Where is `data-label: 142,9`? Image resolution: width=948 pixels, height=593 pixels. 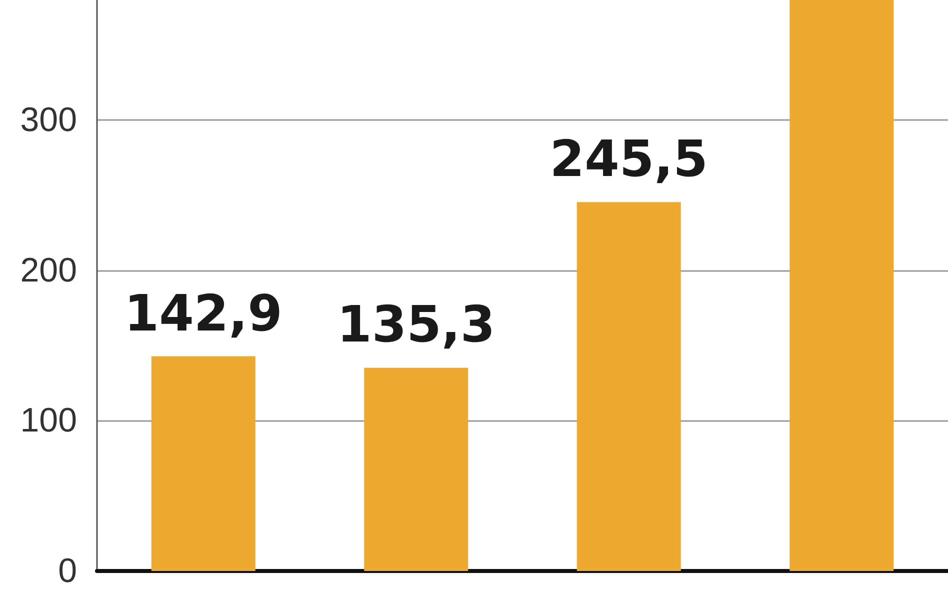 data-label: 142,9 is located at coordinates (203, 313).